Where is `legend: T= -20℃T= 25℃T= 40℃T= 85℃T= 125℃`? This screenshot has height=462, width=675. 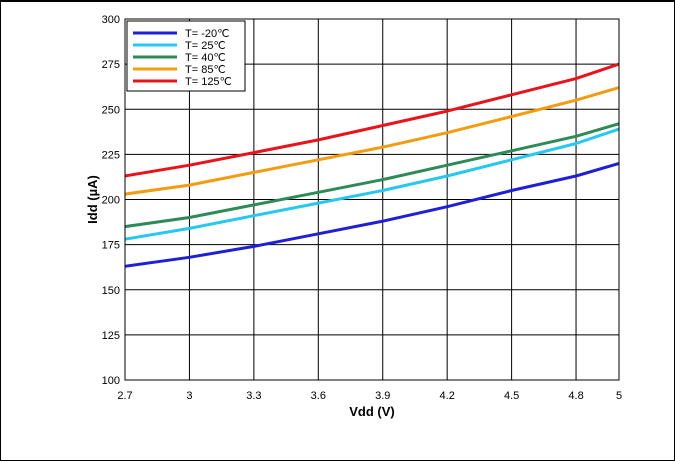 legend: T= -20℃T= 25℃T= 40℃T= 85℃T= 125℃ is located at coordinates (186, 56).